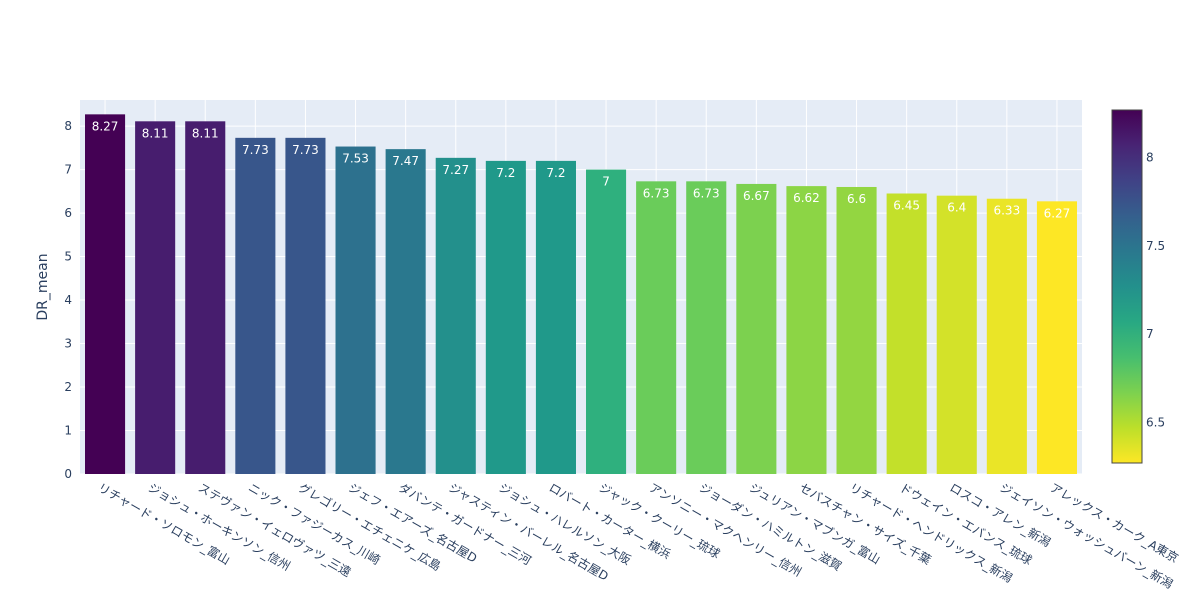 The image size is (1200, 600). I want to click on colorbar-tick-label: 7, so click(1150, 334).